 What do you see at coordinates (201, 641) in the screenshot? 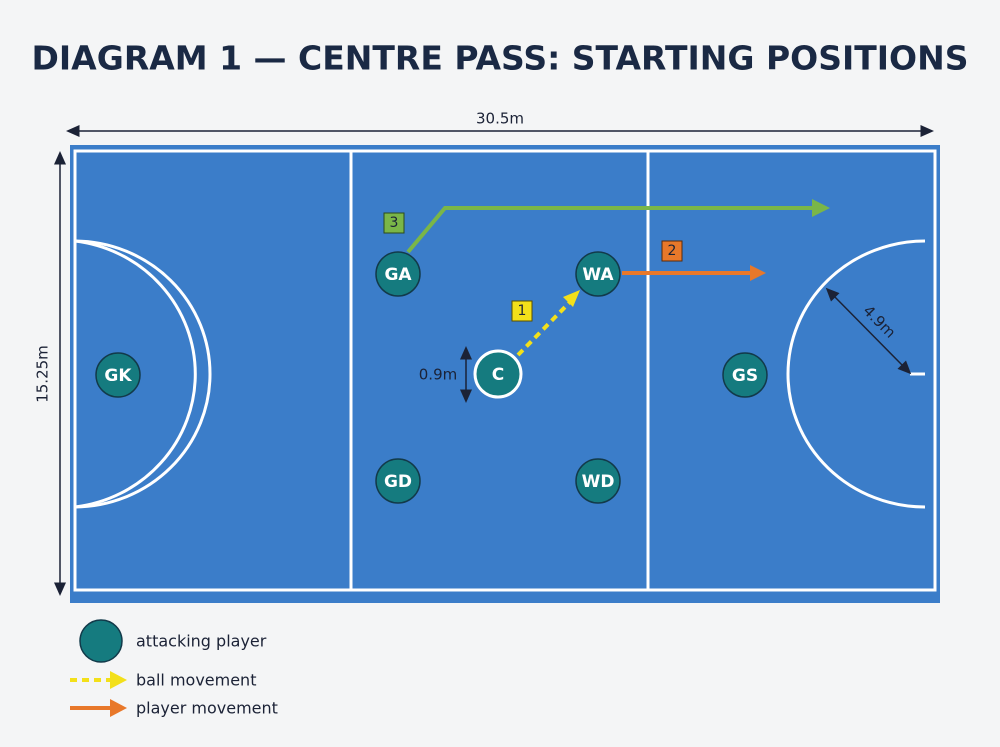
I see `legend-label: attacking player` at bounding box center [201, 641].